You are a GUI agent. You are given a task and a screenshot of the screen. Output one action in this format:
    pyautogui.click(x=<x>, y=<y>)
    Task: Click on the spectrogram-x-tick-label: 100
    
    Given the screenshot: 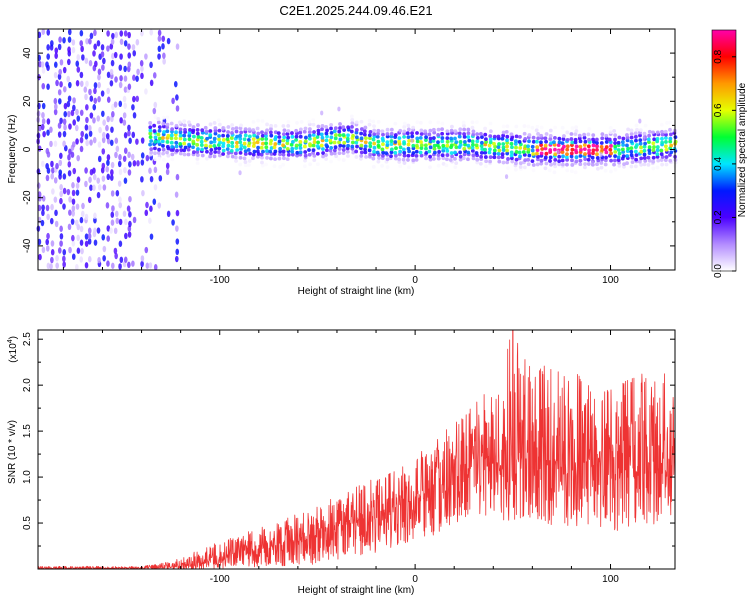 What is the action you would take?
    pyautogui.click(x=610, y=280)
    